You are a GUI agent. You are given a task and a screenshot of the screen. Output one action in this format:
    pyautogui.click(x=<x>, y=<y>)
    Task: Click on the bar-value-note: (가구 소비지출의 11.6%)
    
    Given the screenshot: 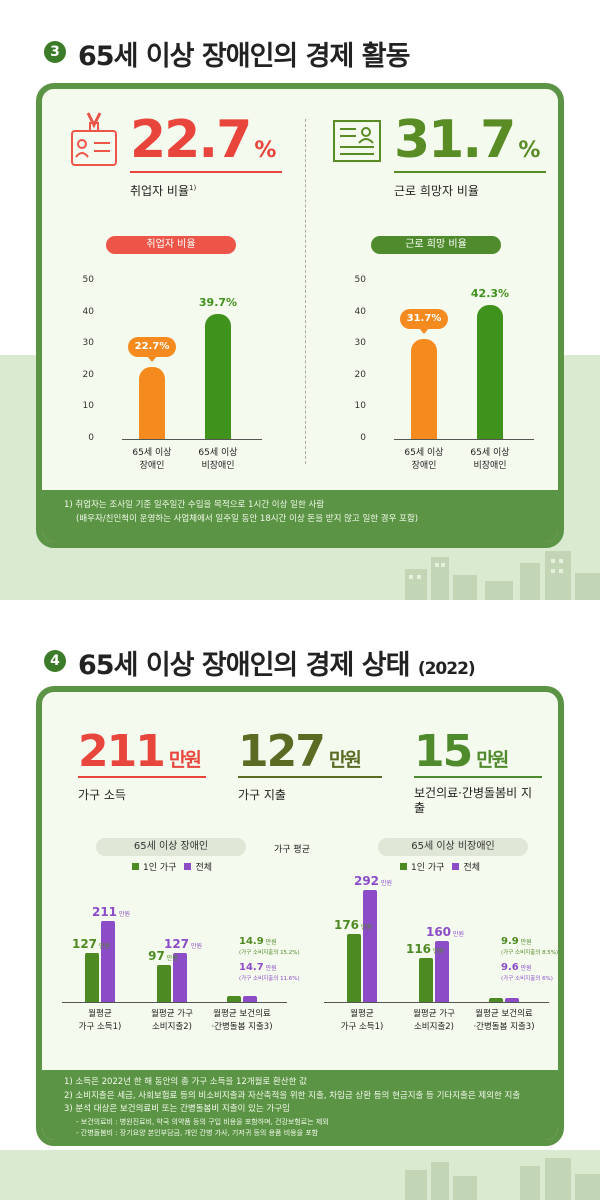 What is the action you would take?
    pyautogui.click(x=269, y=979)
    